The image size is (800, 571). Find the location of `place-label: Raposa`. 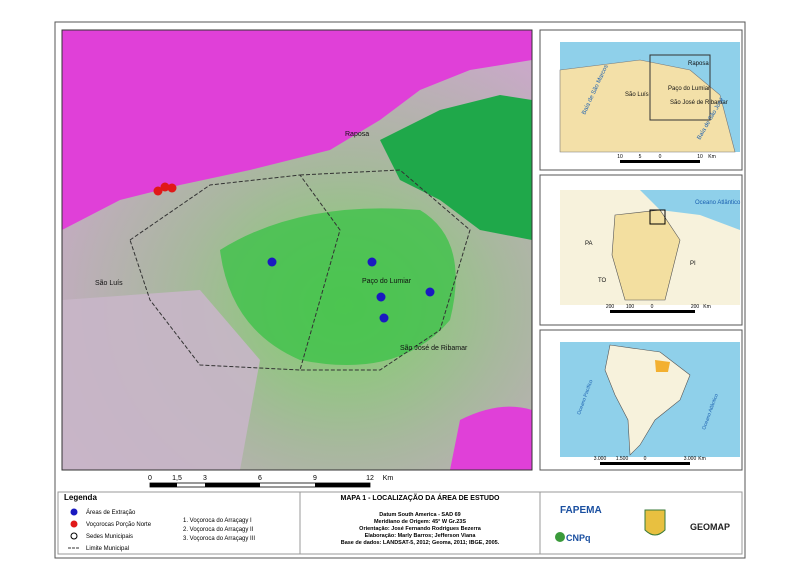

place-label: Raposa is located at coordinates (357, 134).